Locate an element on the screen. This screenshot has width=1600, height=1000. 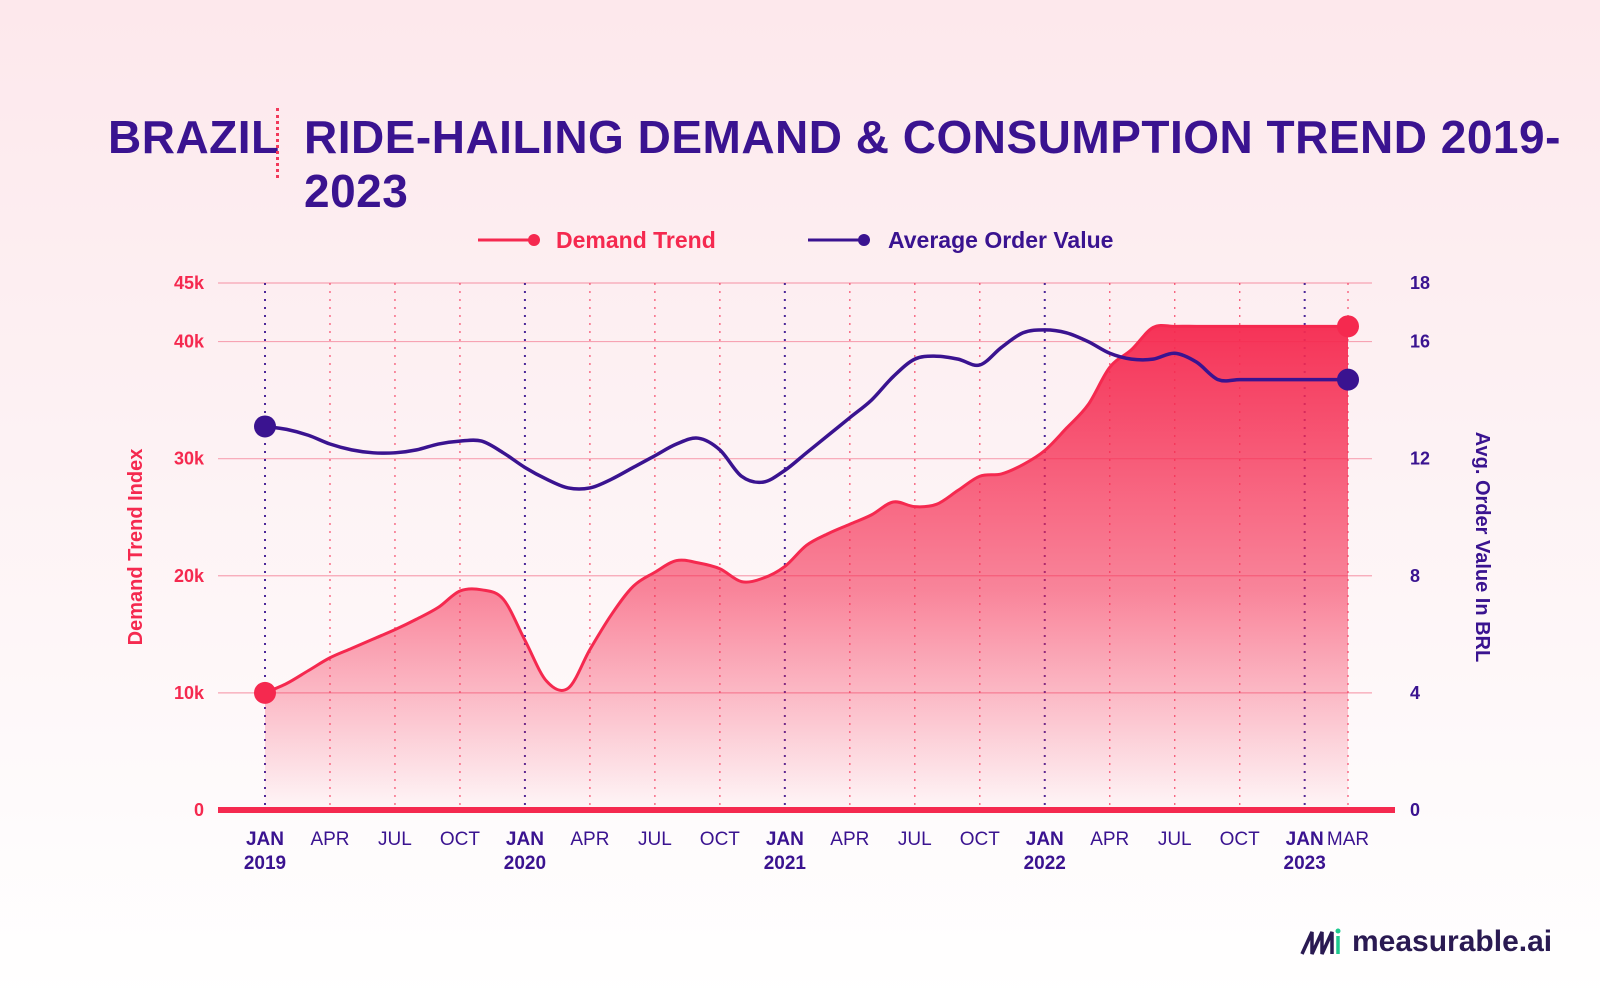
demand-end-point is located at coordinates (1348, 326).